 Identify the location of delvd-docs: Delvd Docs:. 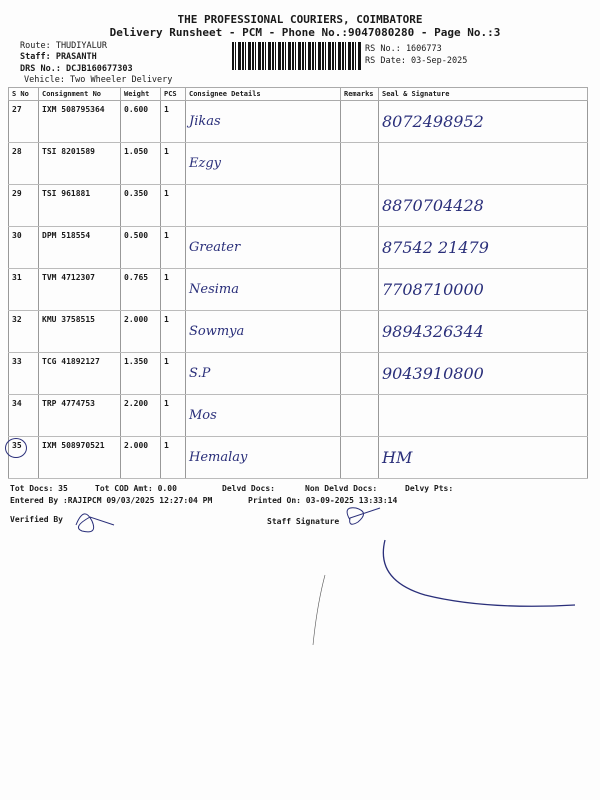
(248, 488).